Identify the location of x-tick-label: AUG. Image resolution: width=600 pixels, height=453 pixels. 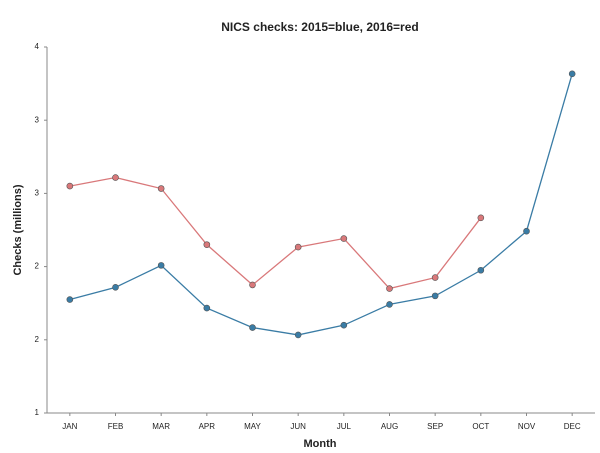
(389, 426).